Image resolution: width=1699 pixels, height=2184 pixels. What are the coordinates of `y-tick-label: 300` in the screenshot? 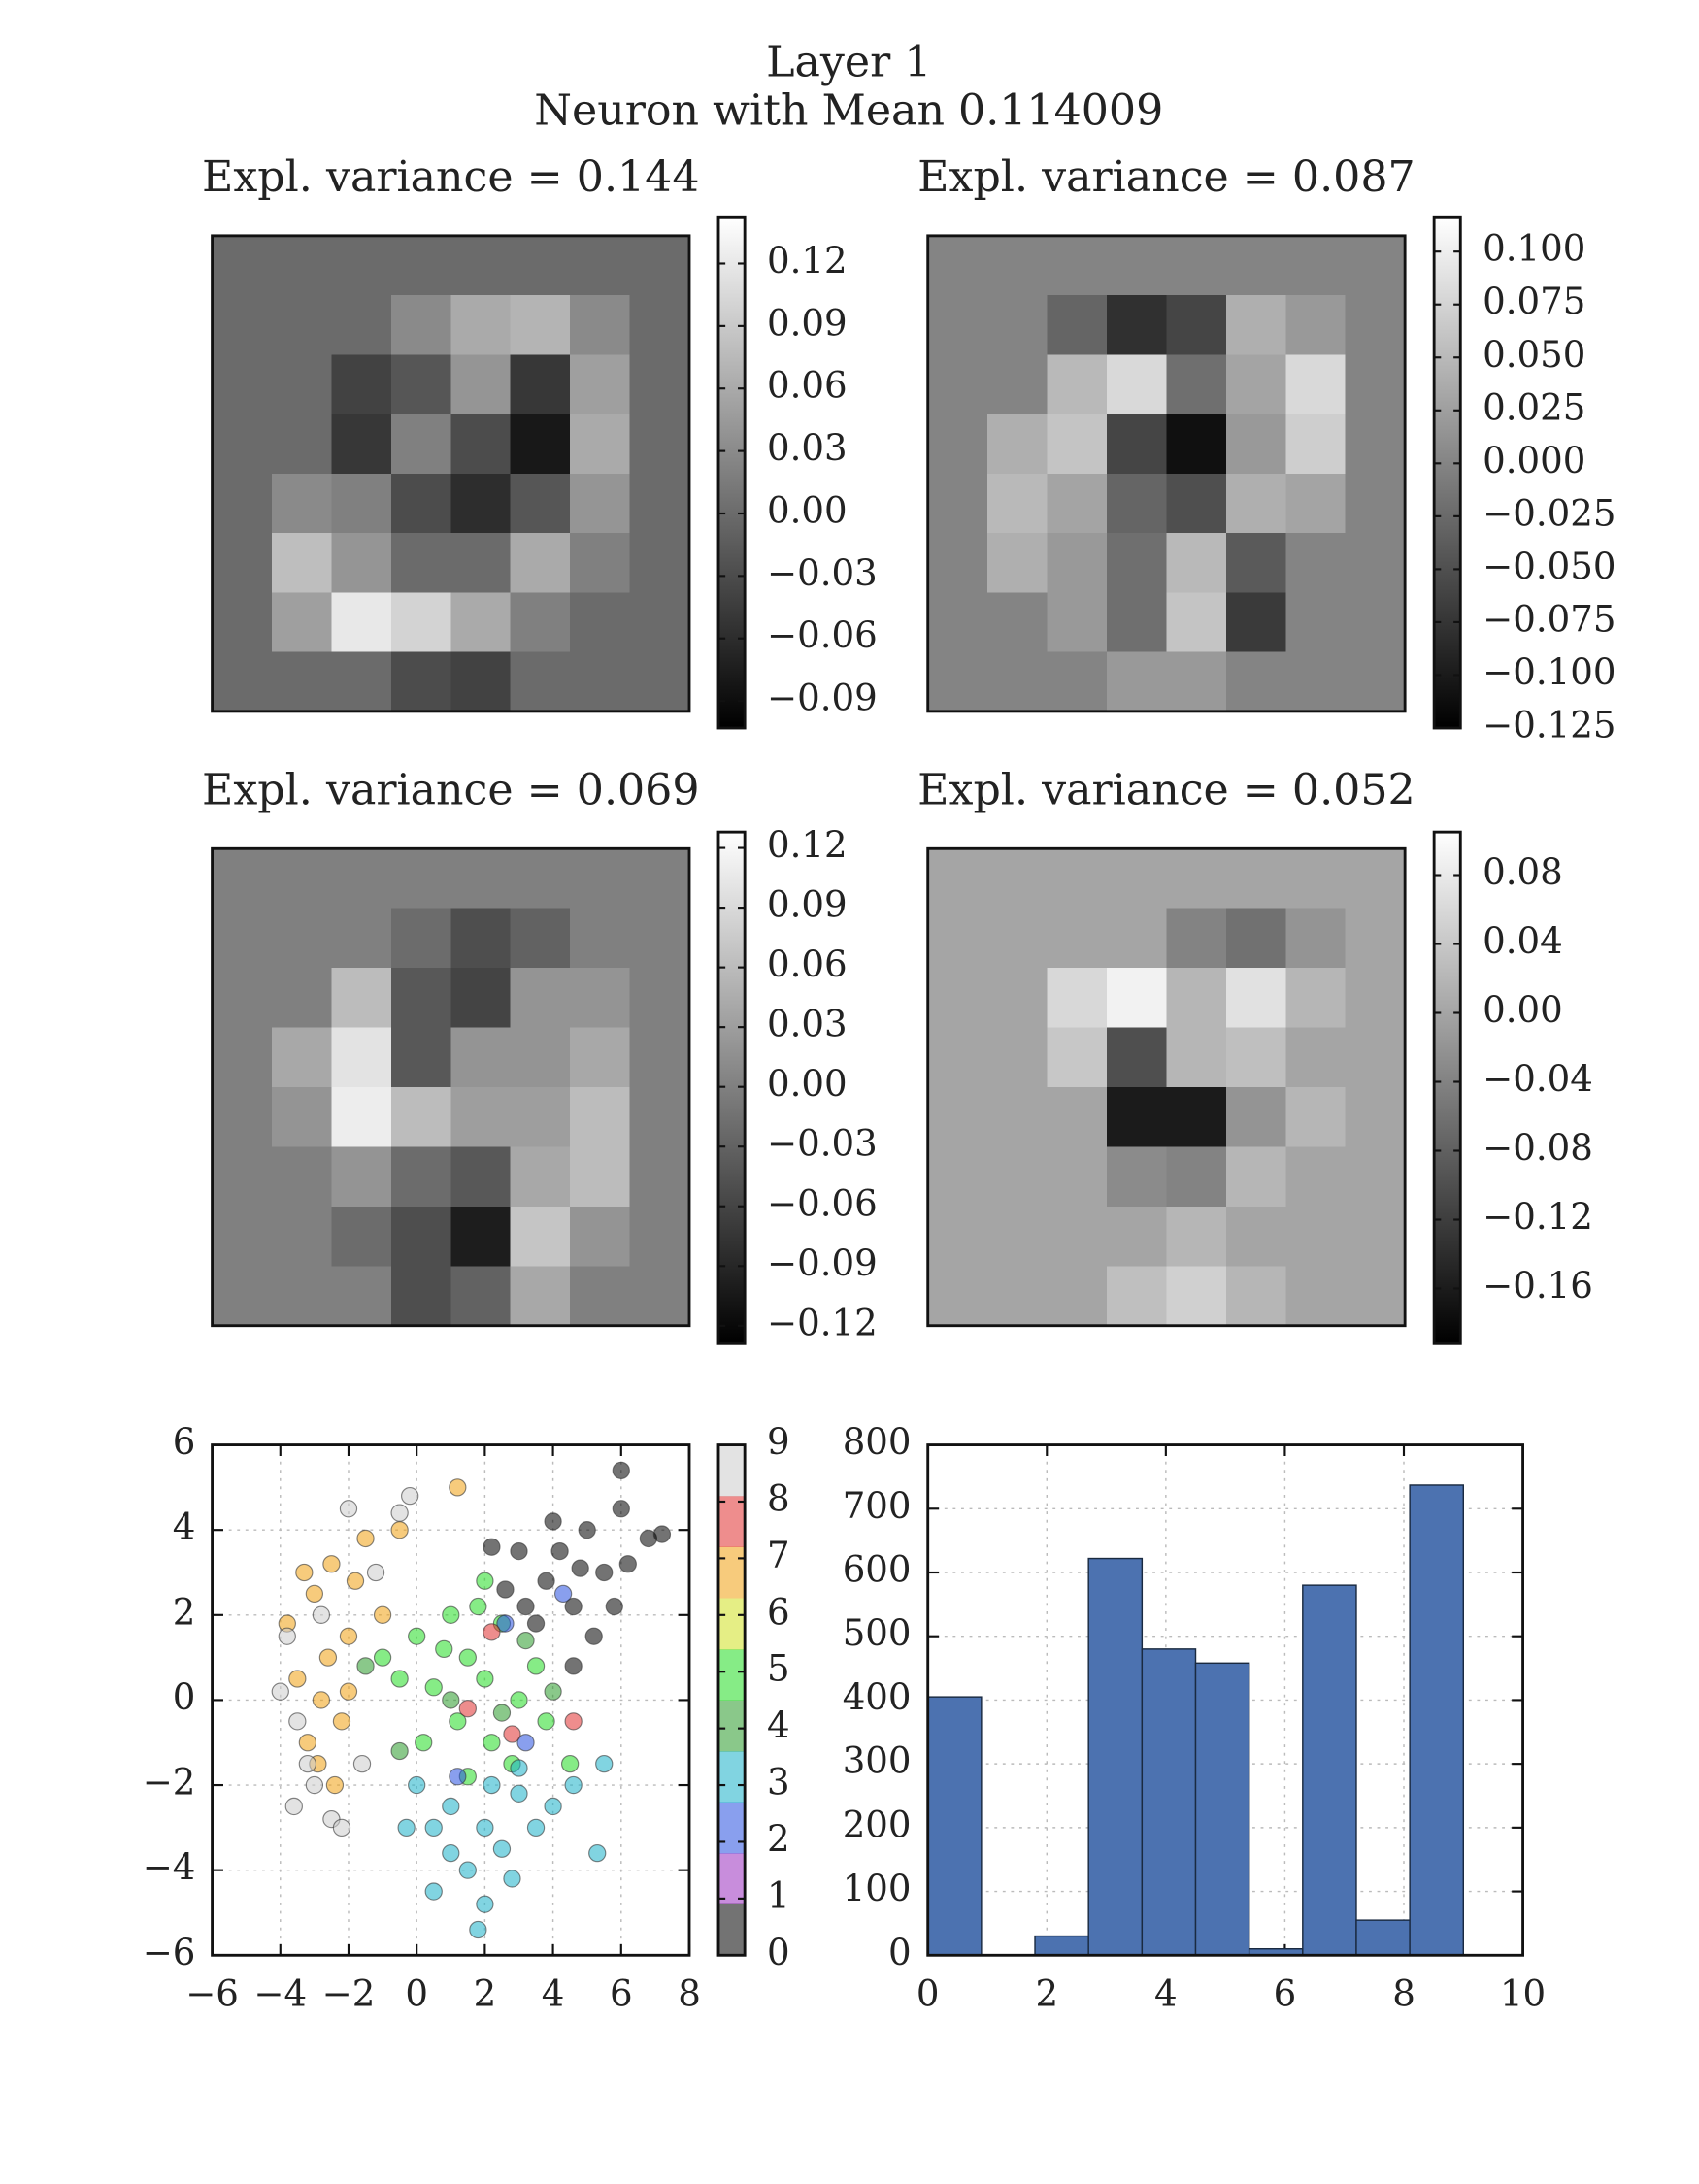 It's located at (877, 1761).